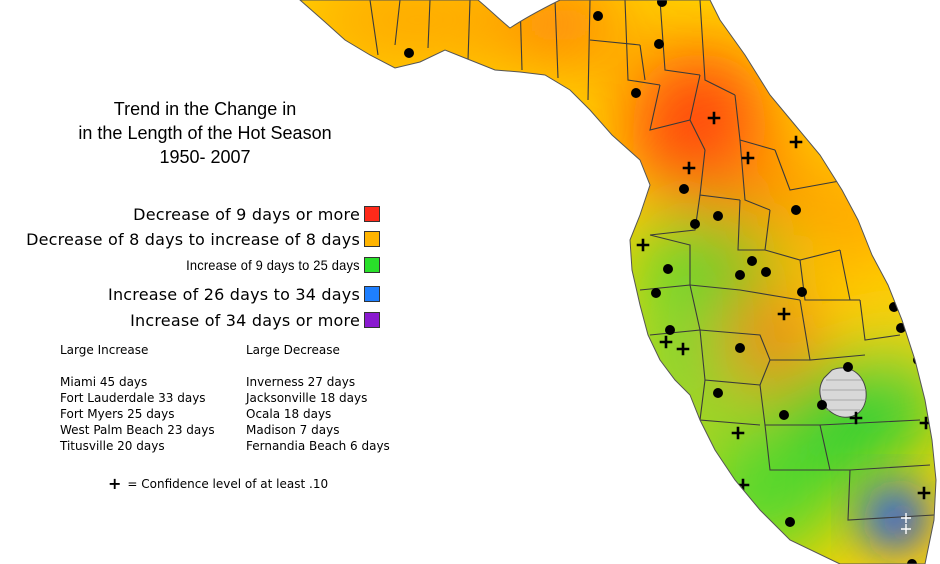  What do you see at coordinates (234, 294) in the screenshot?
I see `legend-label: Increase of 26 days to 34 days` at bounding box center [234, 294].